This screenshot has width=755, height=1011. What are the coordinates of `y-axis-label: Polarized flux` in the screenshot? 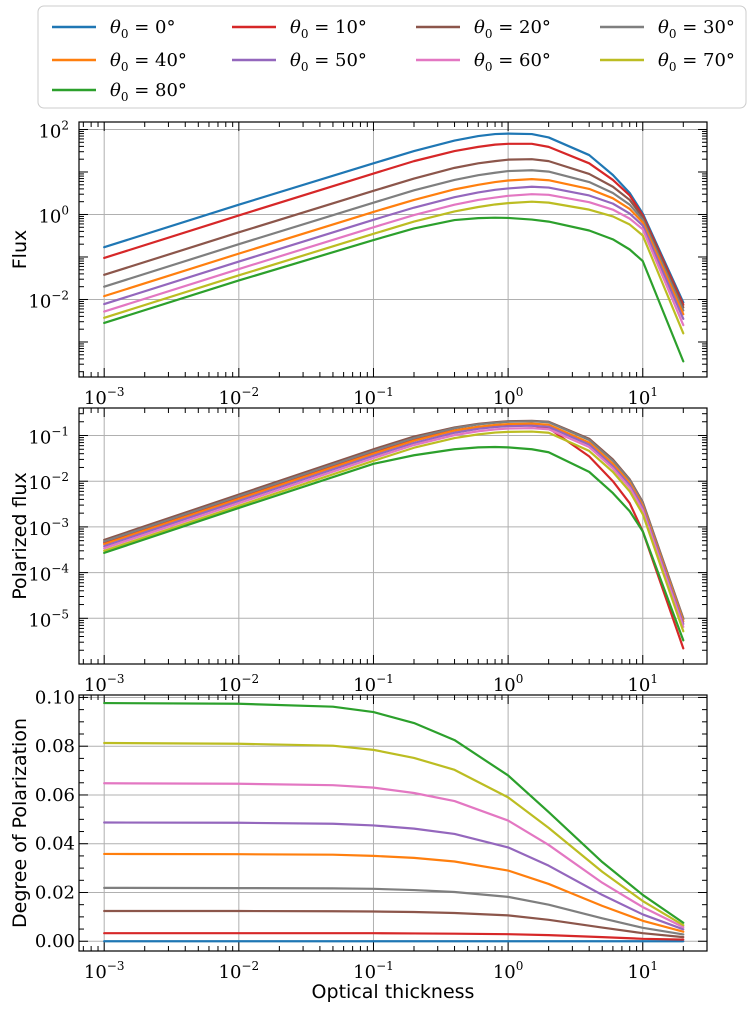 It's located at (20, 535).